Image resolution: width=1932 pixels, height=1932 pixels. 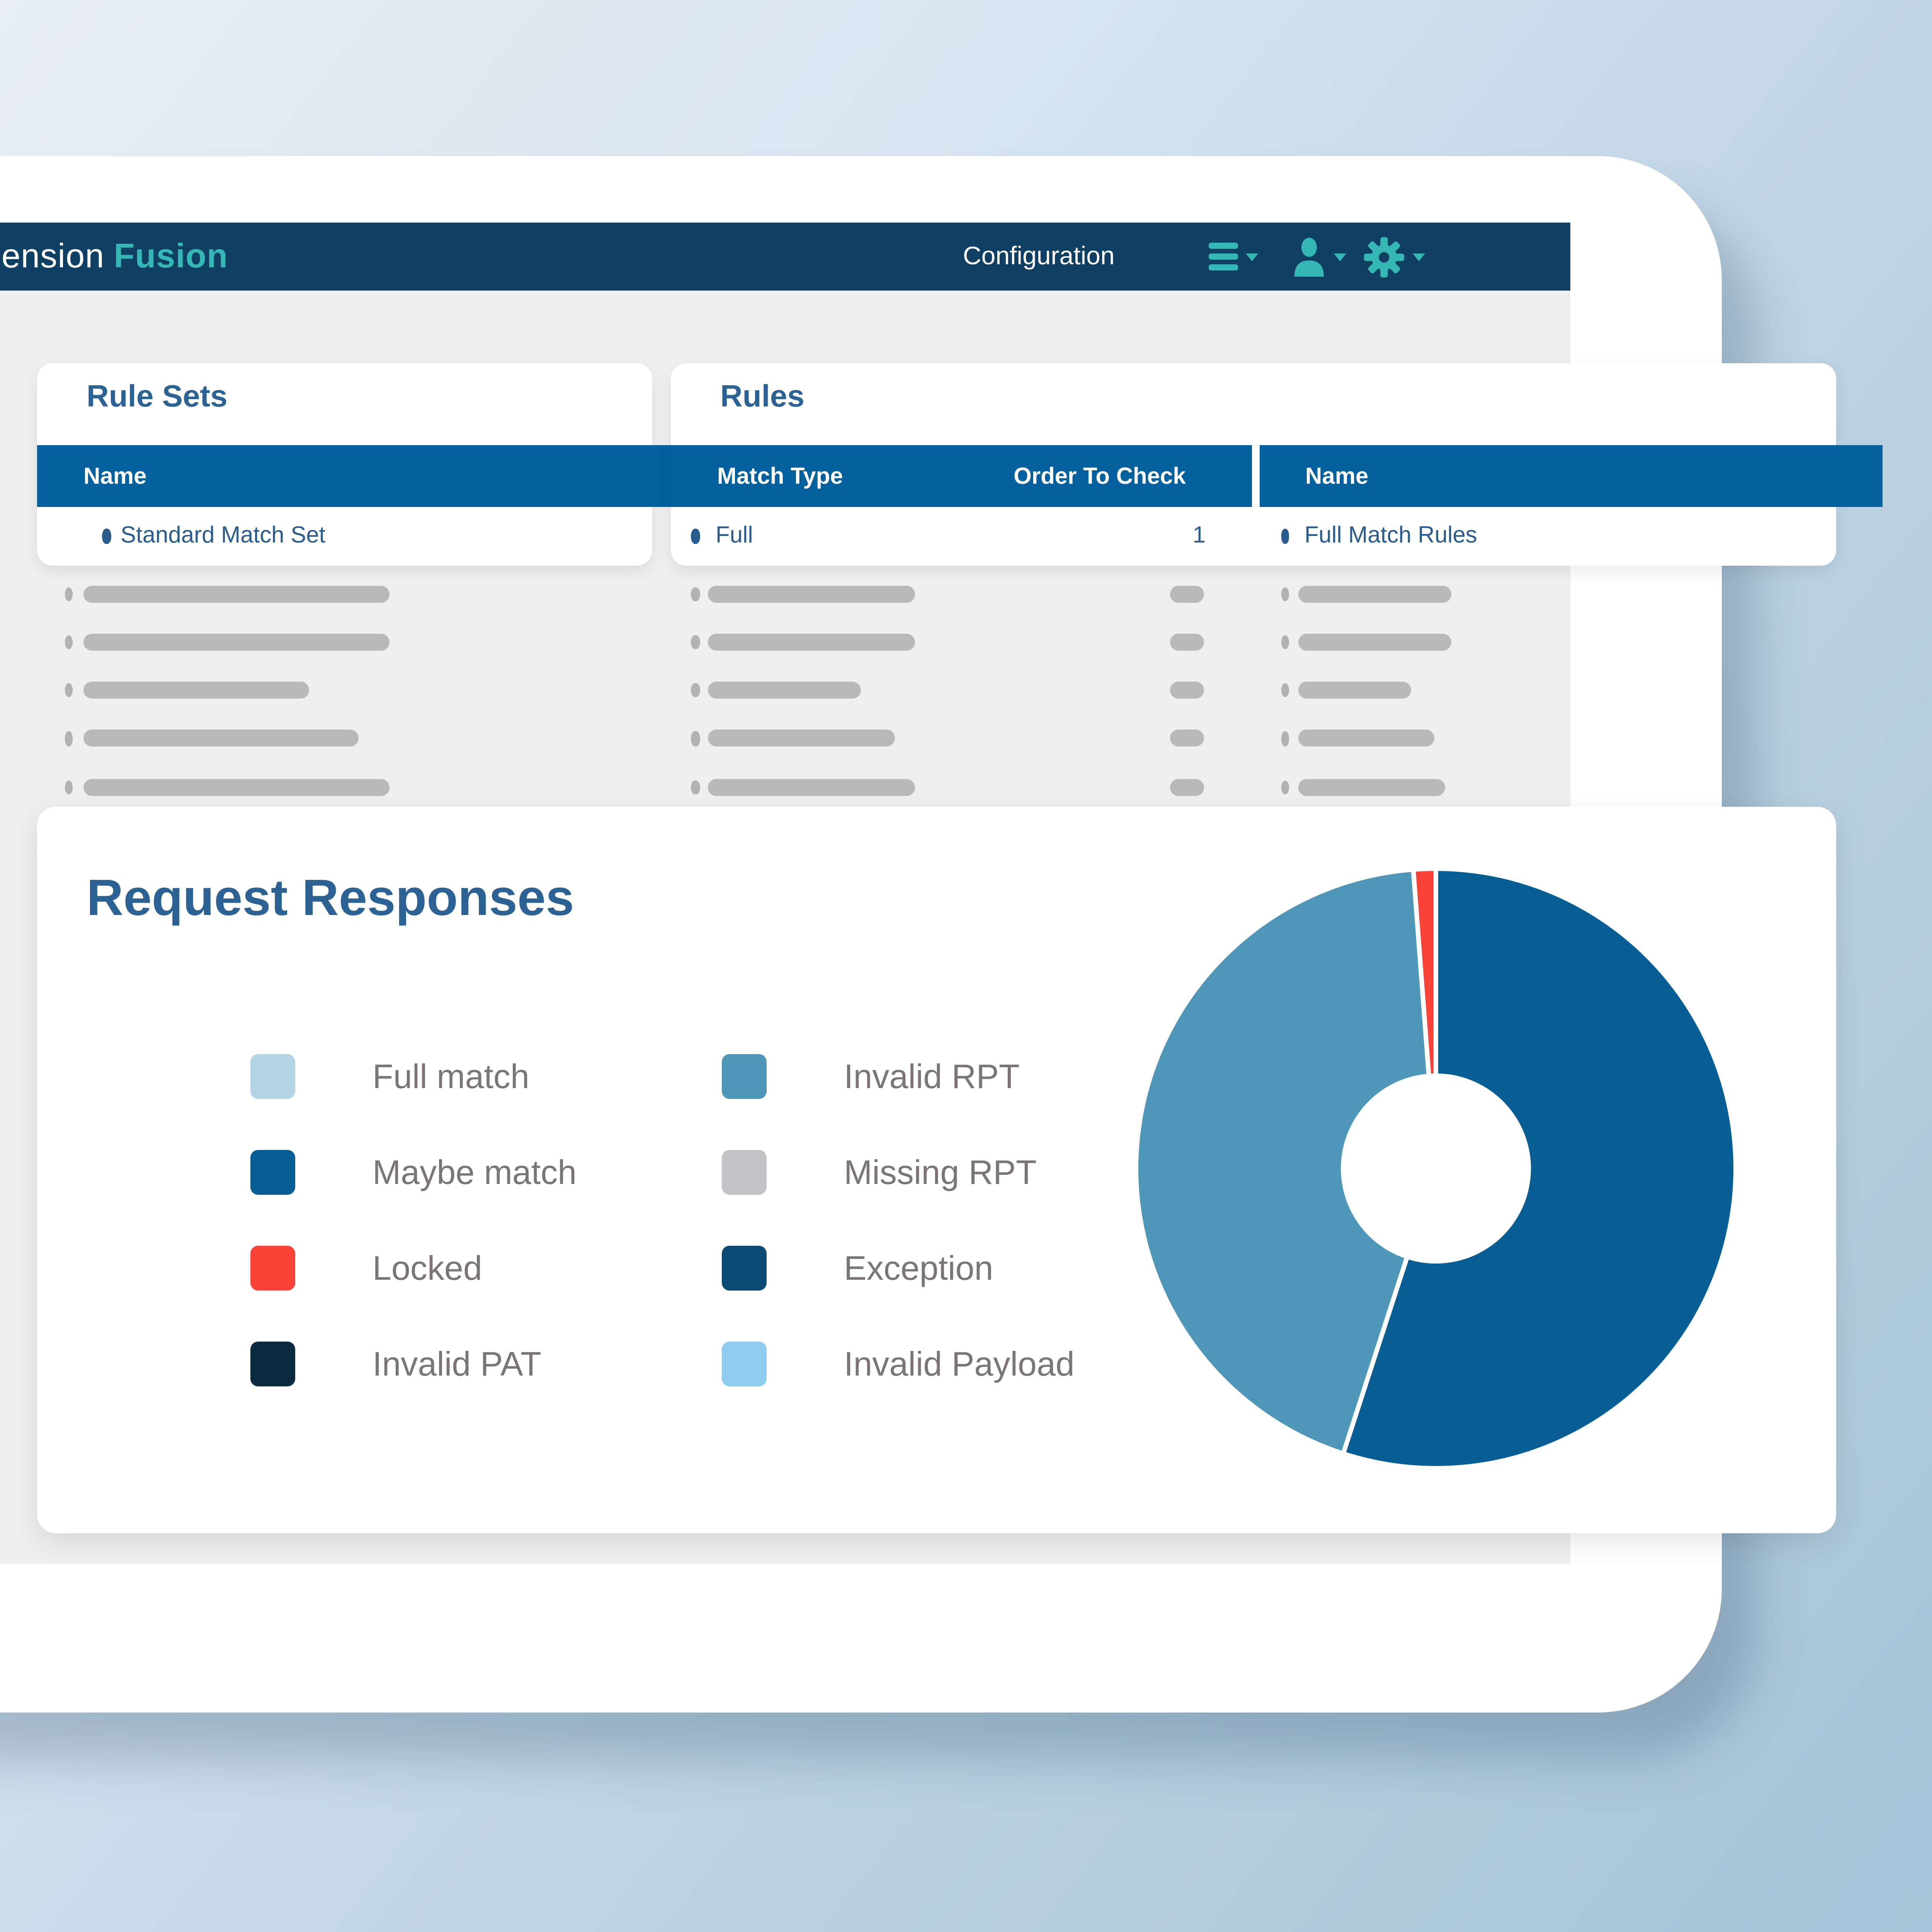 What do you see at coordinates (223, 536) in the screenshot?
I see `rule-set-name: Standard Match Set` at bounding box center [223, 536].